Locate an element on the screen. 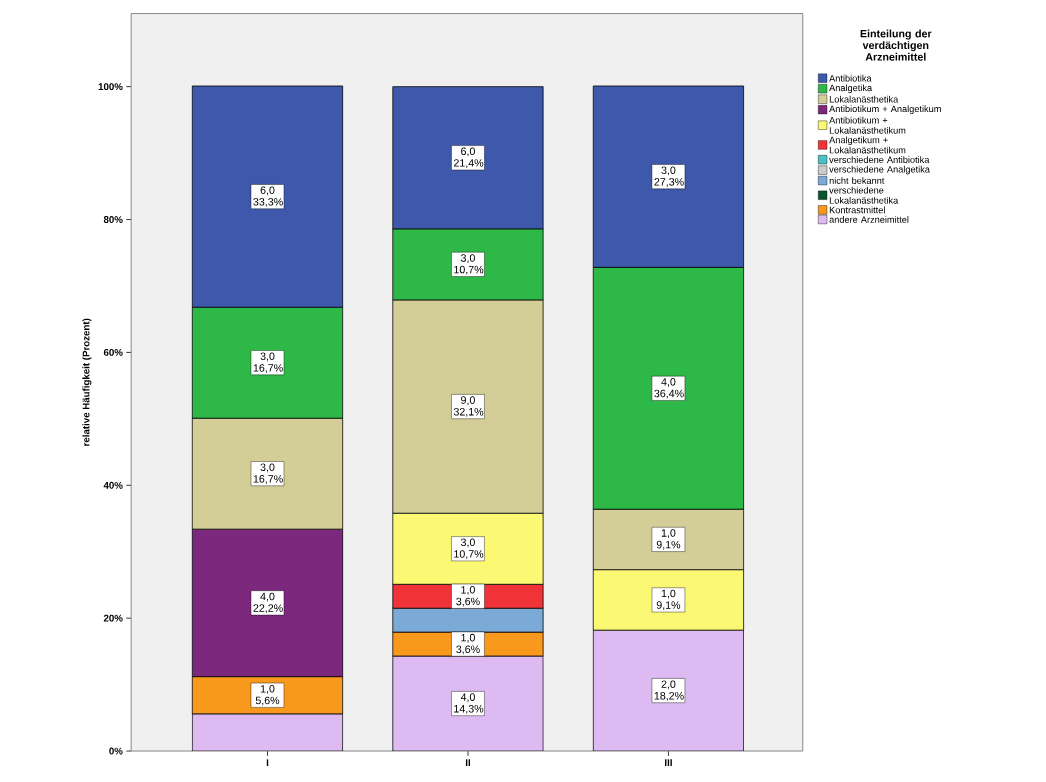 This screenshot has height=782, width=1046. y-tick-label: 60% is located at coordinates (113, 352).